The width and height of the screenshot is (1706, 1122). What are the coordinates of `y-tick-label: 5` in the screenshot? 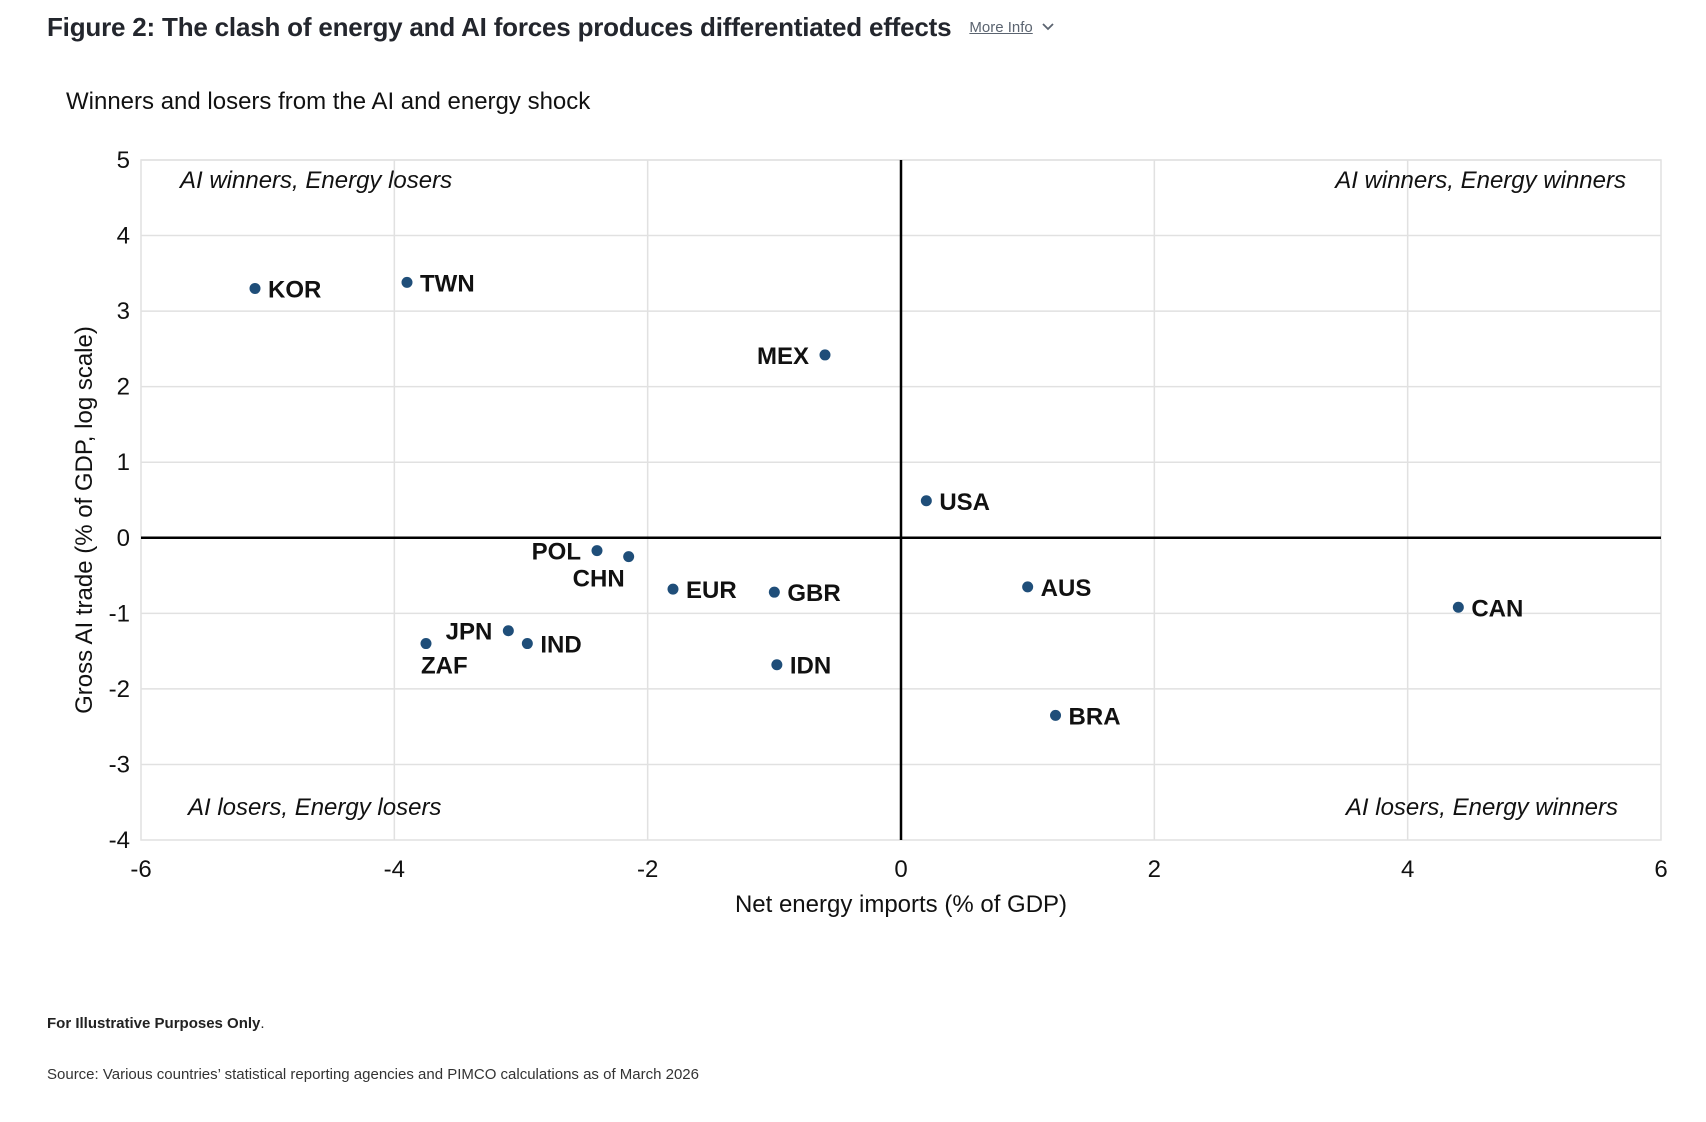 It's located at (123, 160).